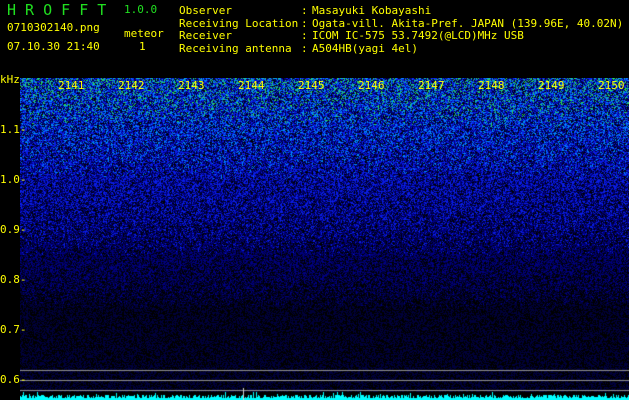  I want to click on x-tick-label: 2147, so click(431, 85).